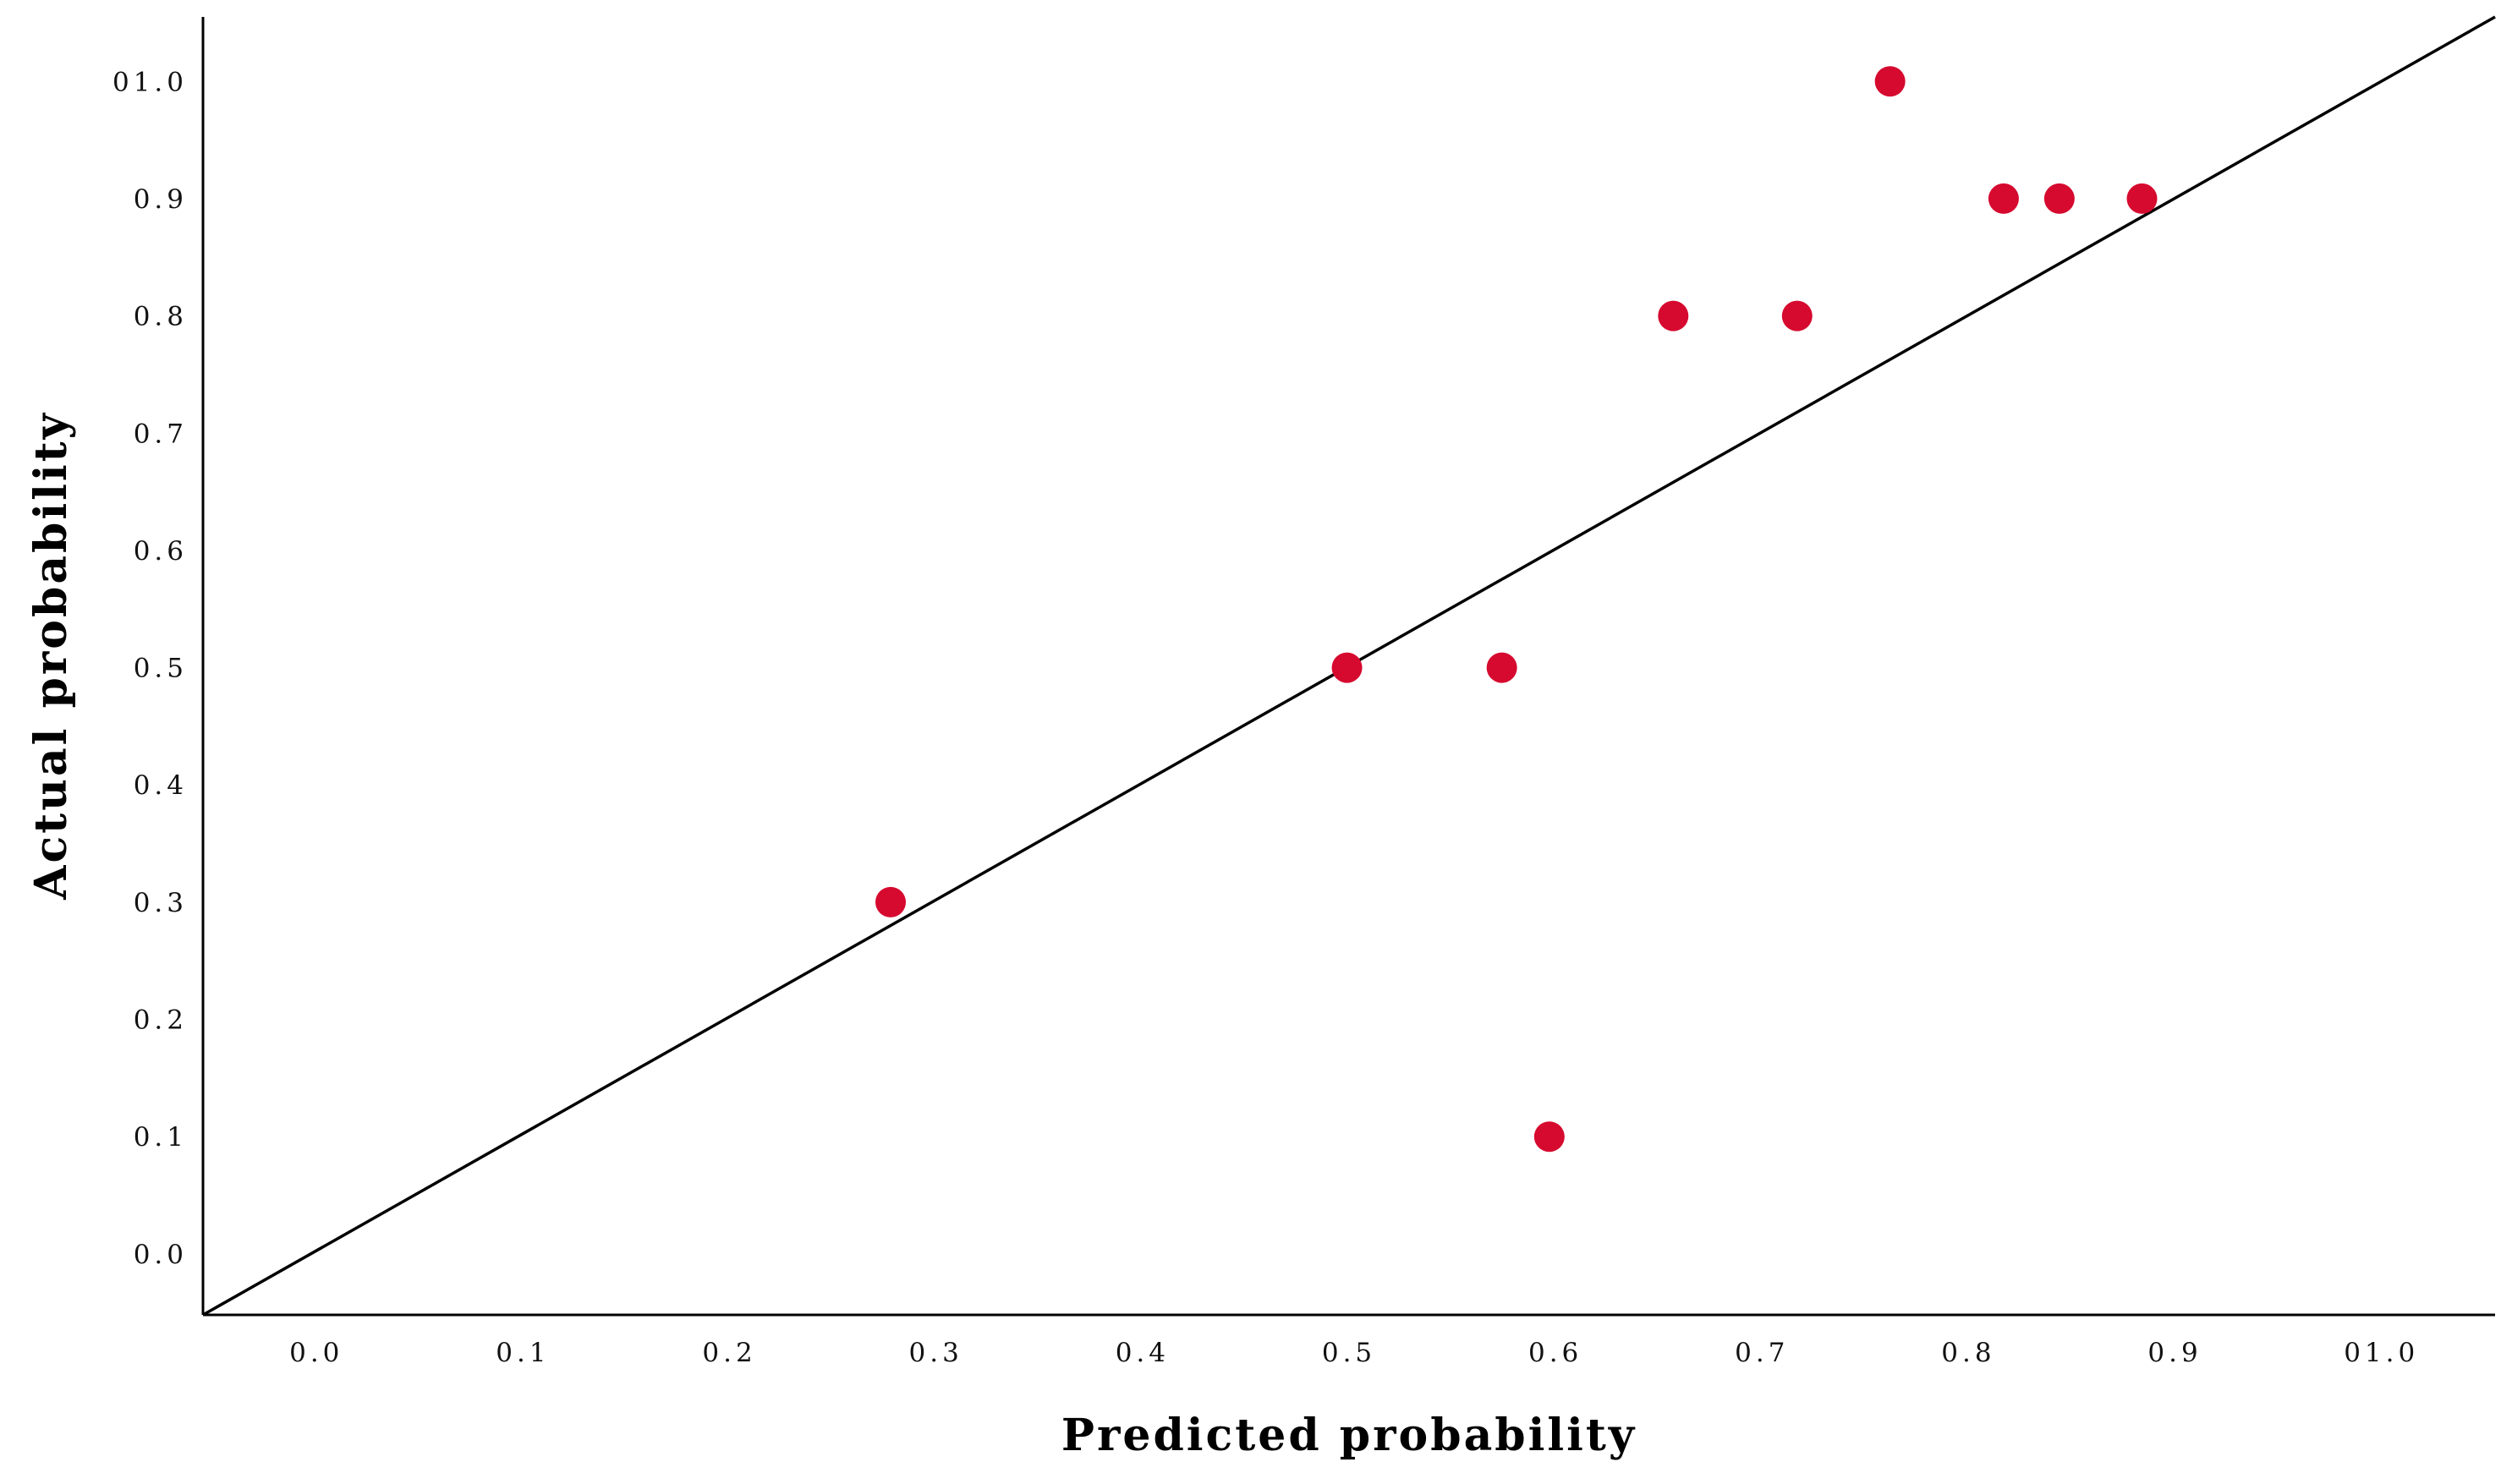 The image size is (2512, 1484). Describe the element at coordinates (150, 82) in the screenshot. I see `y-tick-label: 01.0` at that location.